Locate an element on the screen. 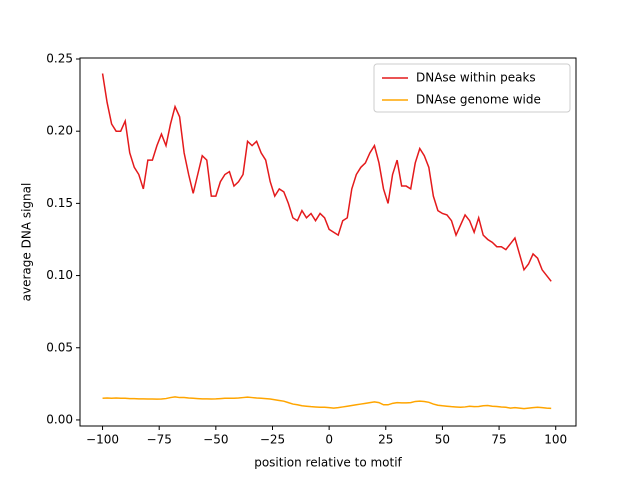  y-axis-label: average DNA signal is located at coordinates (27, 242).